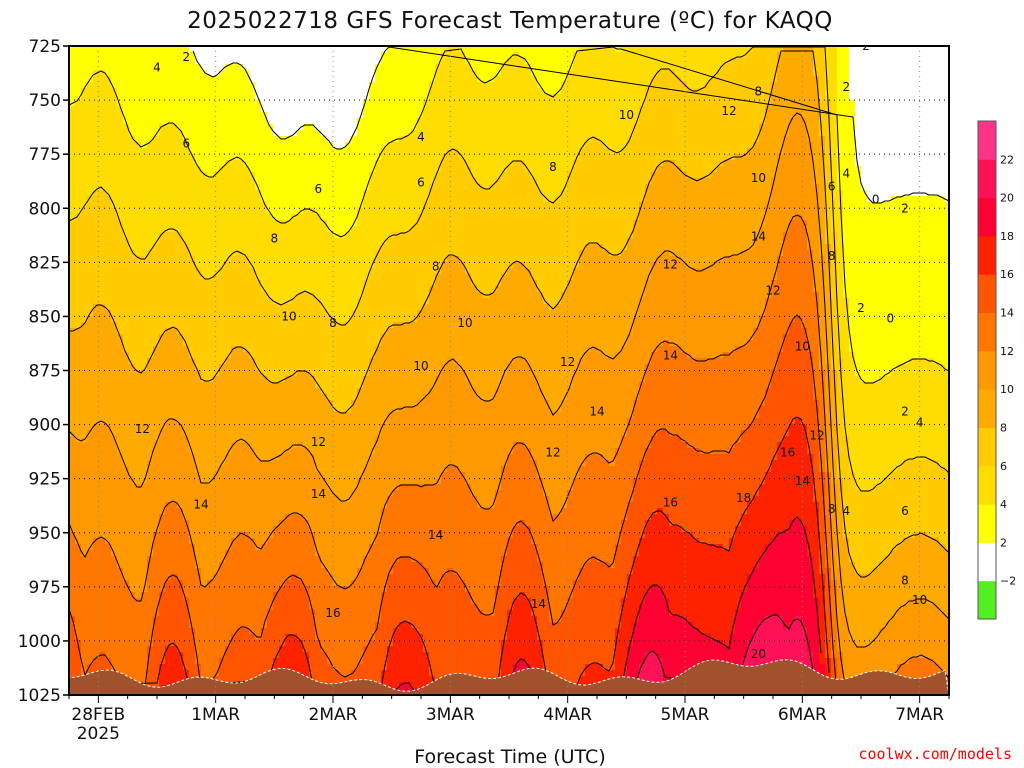 This screenshot has height=768, width=1024. I want to click on y-tick-label: 975, so click(45, 588).